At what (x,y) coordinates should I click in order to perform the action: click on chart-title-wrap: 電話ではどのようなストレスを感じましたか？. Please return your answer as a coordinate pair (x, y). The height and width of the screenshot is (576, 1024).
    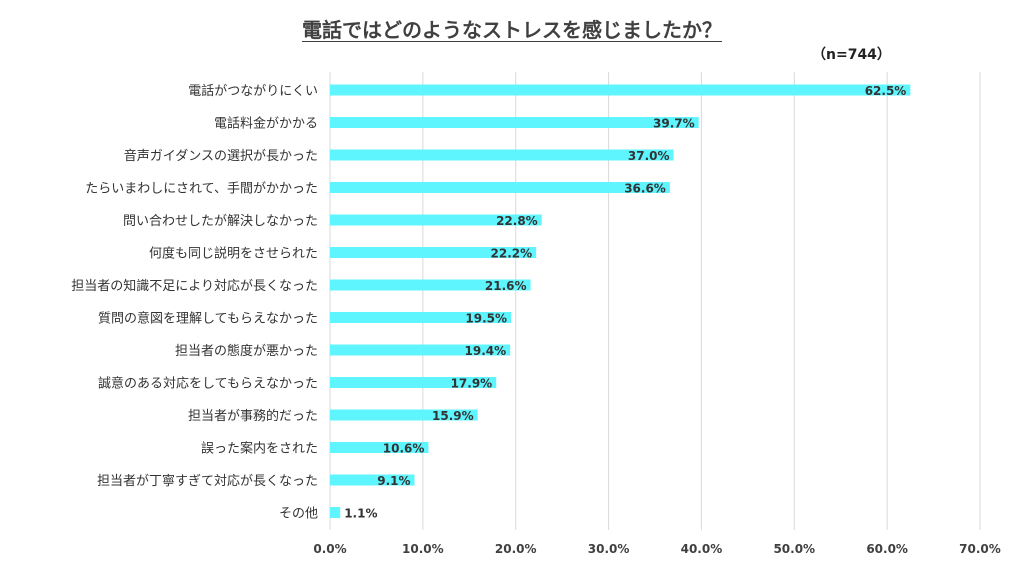
    Looking at the image, I should click on (512, 28).